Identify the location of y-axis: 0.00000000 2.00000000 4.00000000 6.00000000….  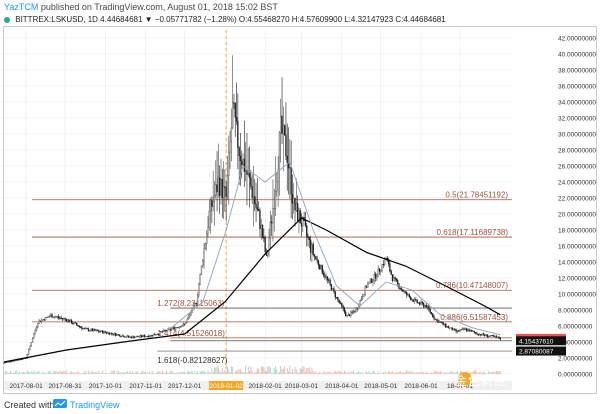
(577, 207).